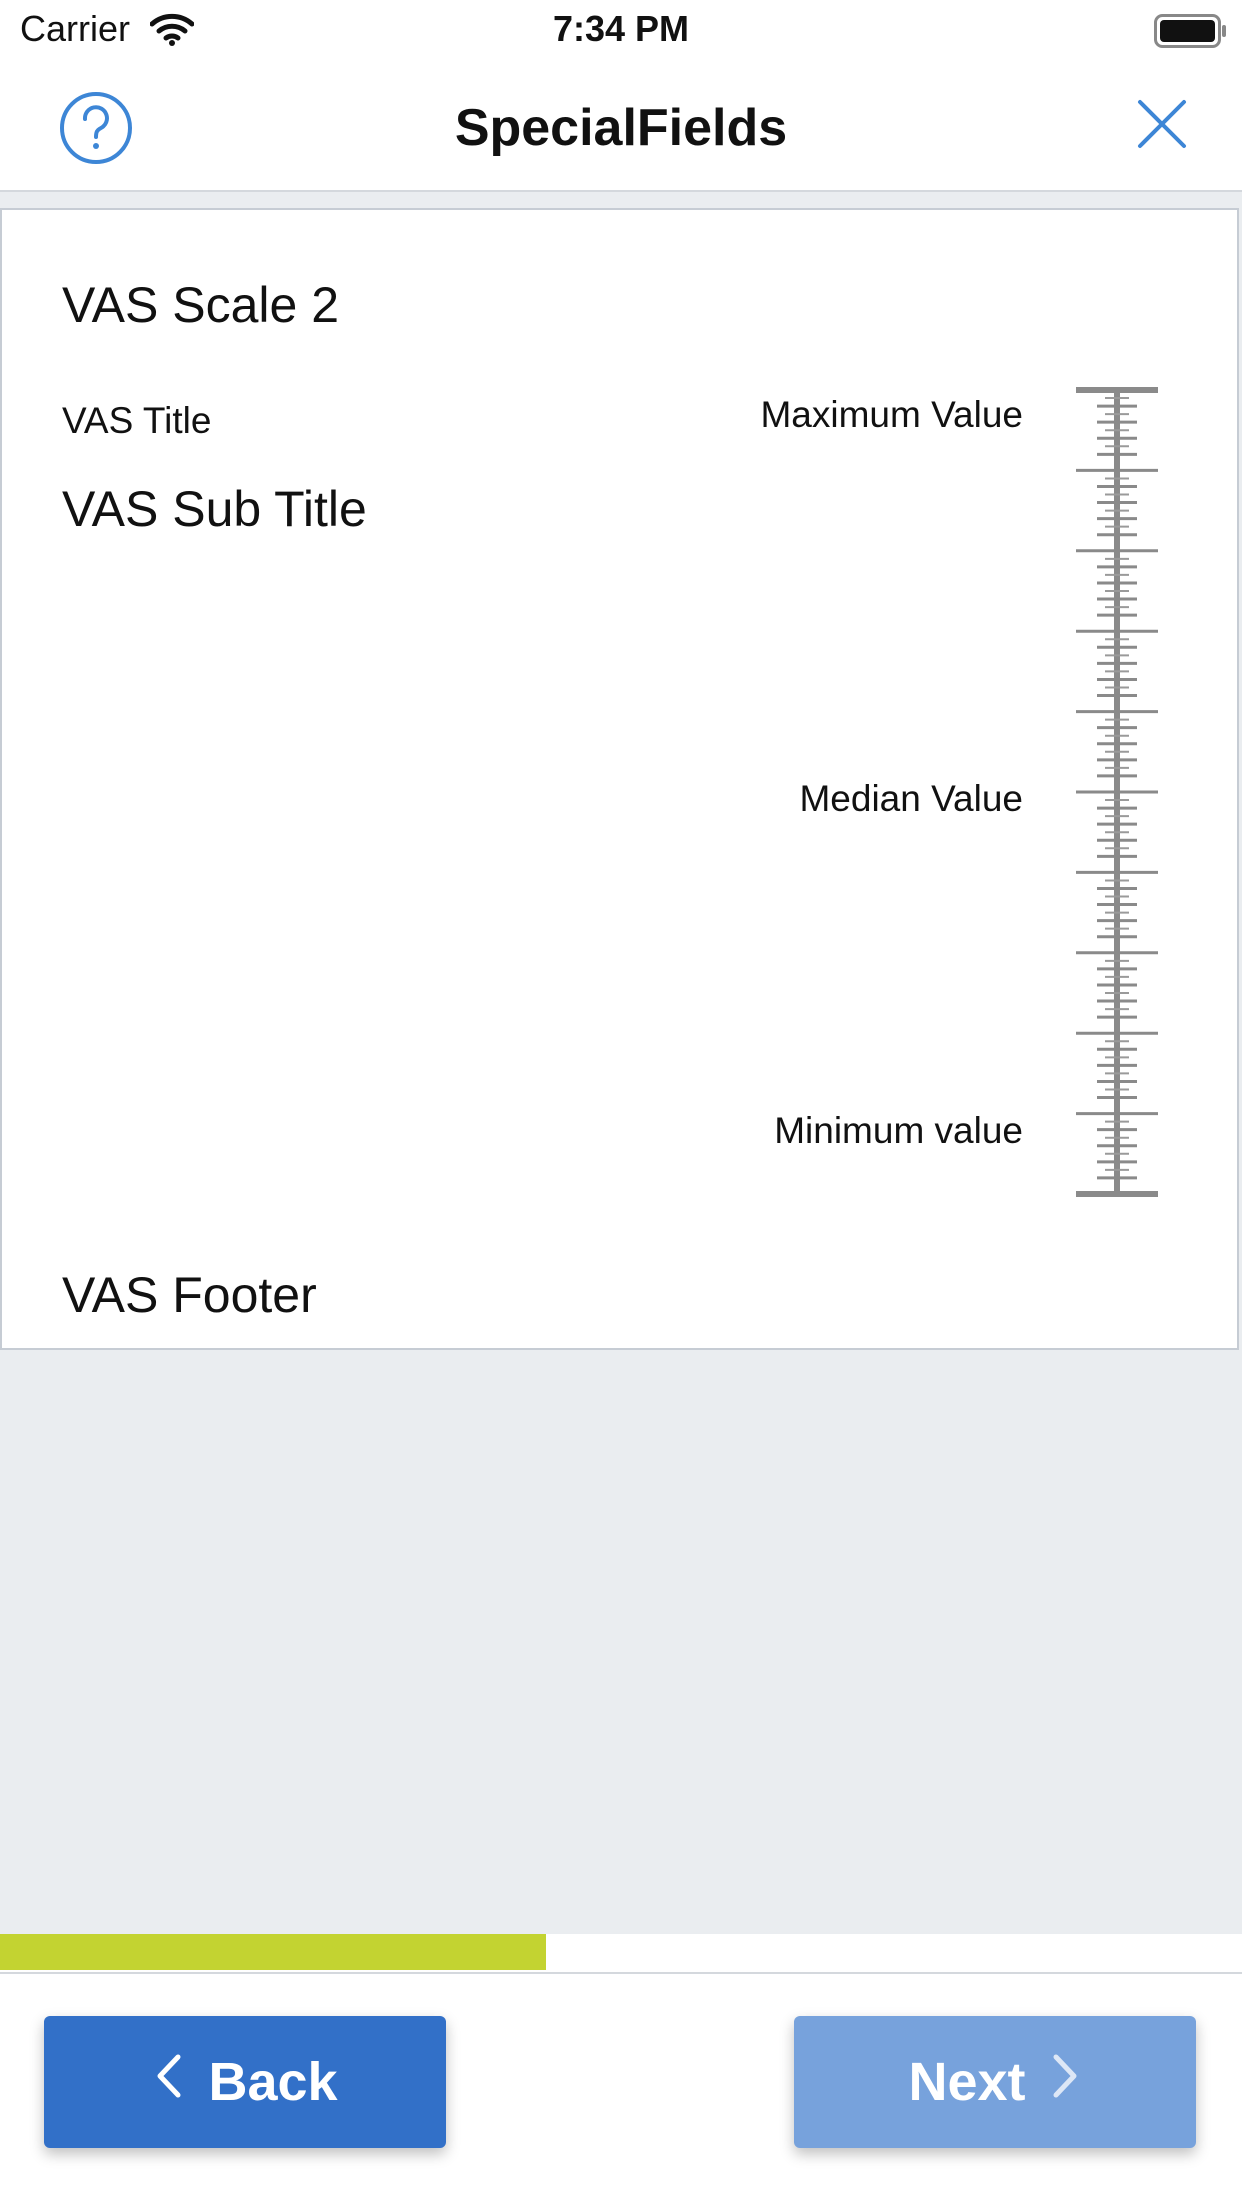 The image size is (1242, 2208). I want to click on question-title: VAS Scale 2, so click(201, 305).